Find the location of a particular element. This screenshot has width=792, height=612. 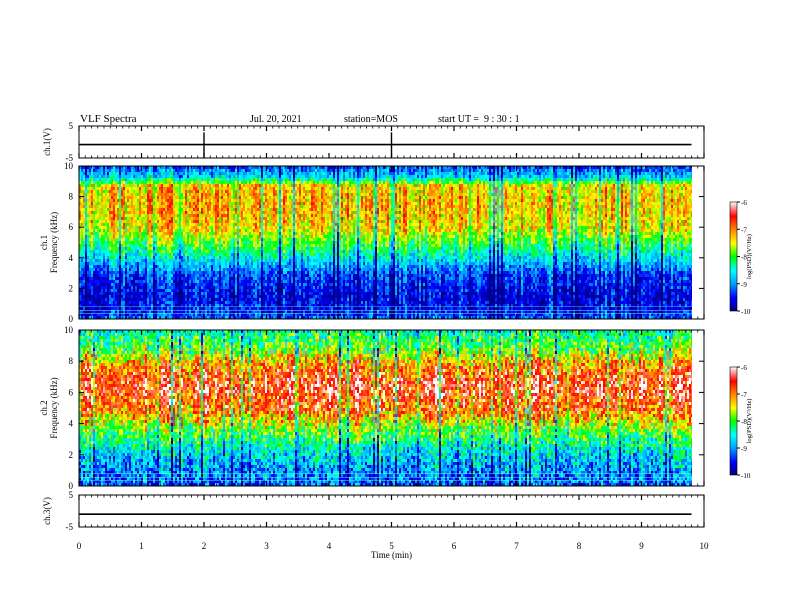

x-tick-label: 3 is located at coordinates (266, 546).